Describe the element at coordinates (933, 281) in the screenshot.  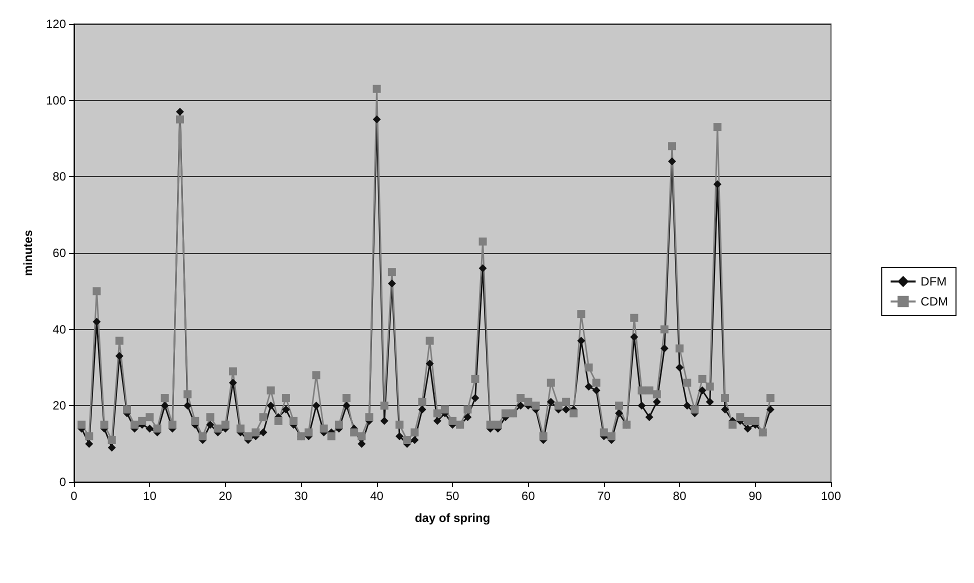
I see `legend-label: DFM` at that location.